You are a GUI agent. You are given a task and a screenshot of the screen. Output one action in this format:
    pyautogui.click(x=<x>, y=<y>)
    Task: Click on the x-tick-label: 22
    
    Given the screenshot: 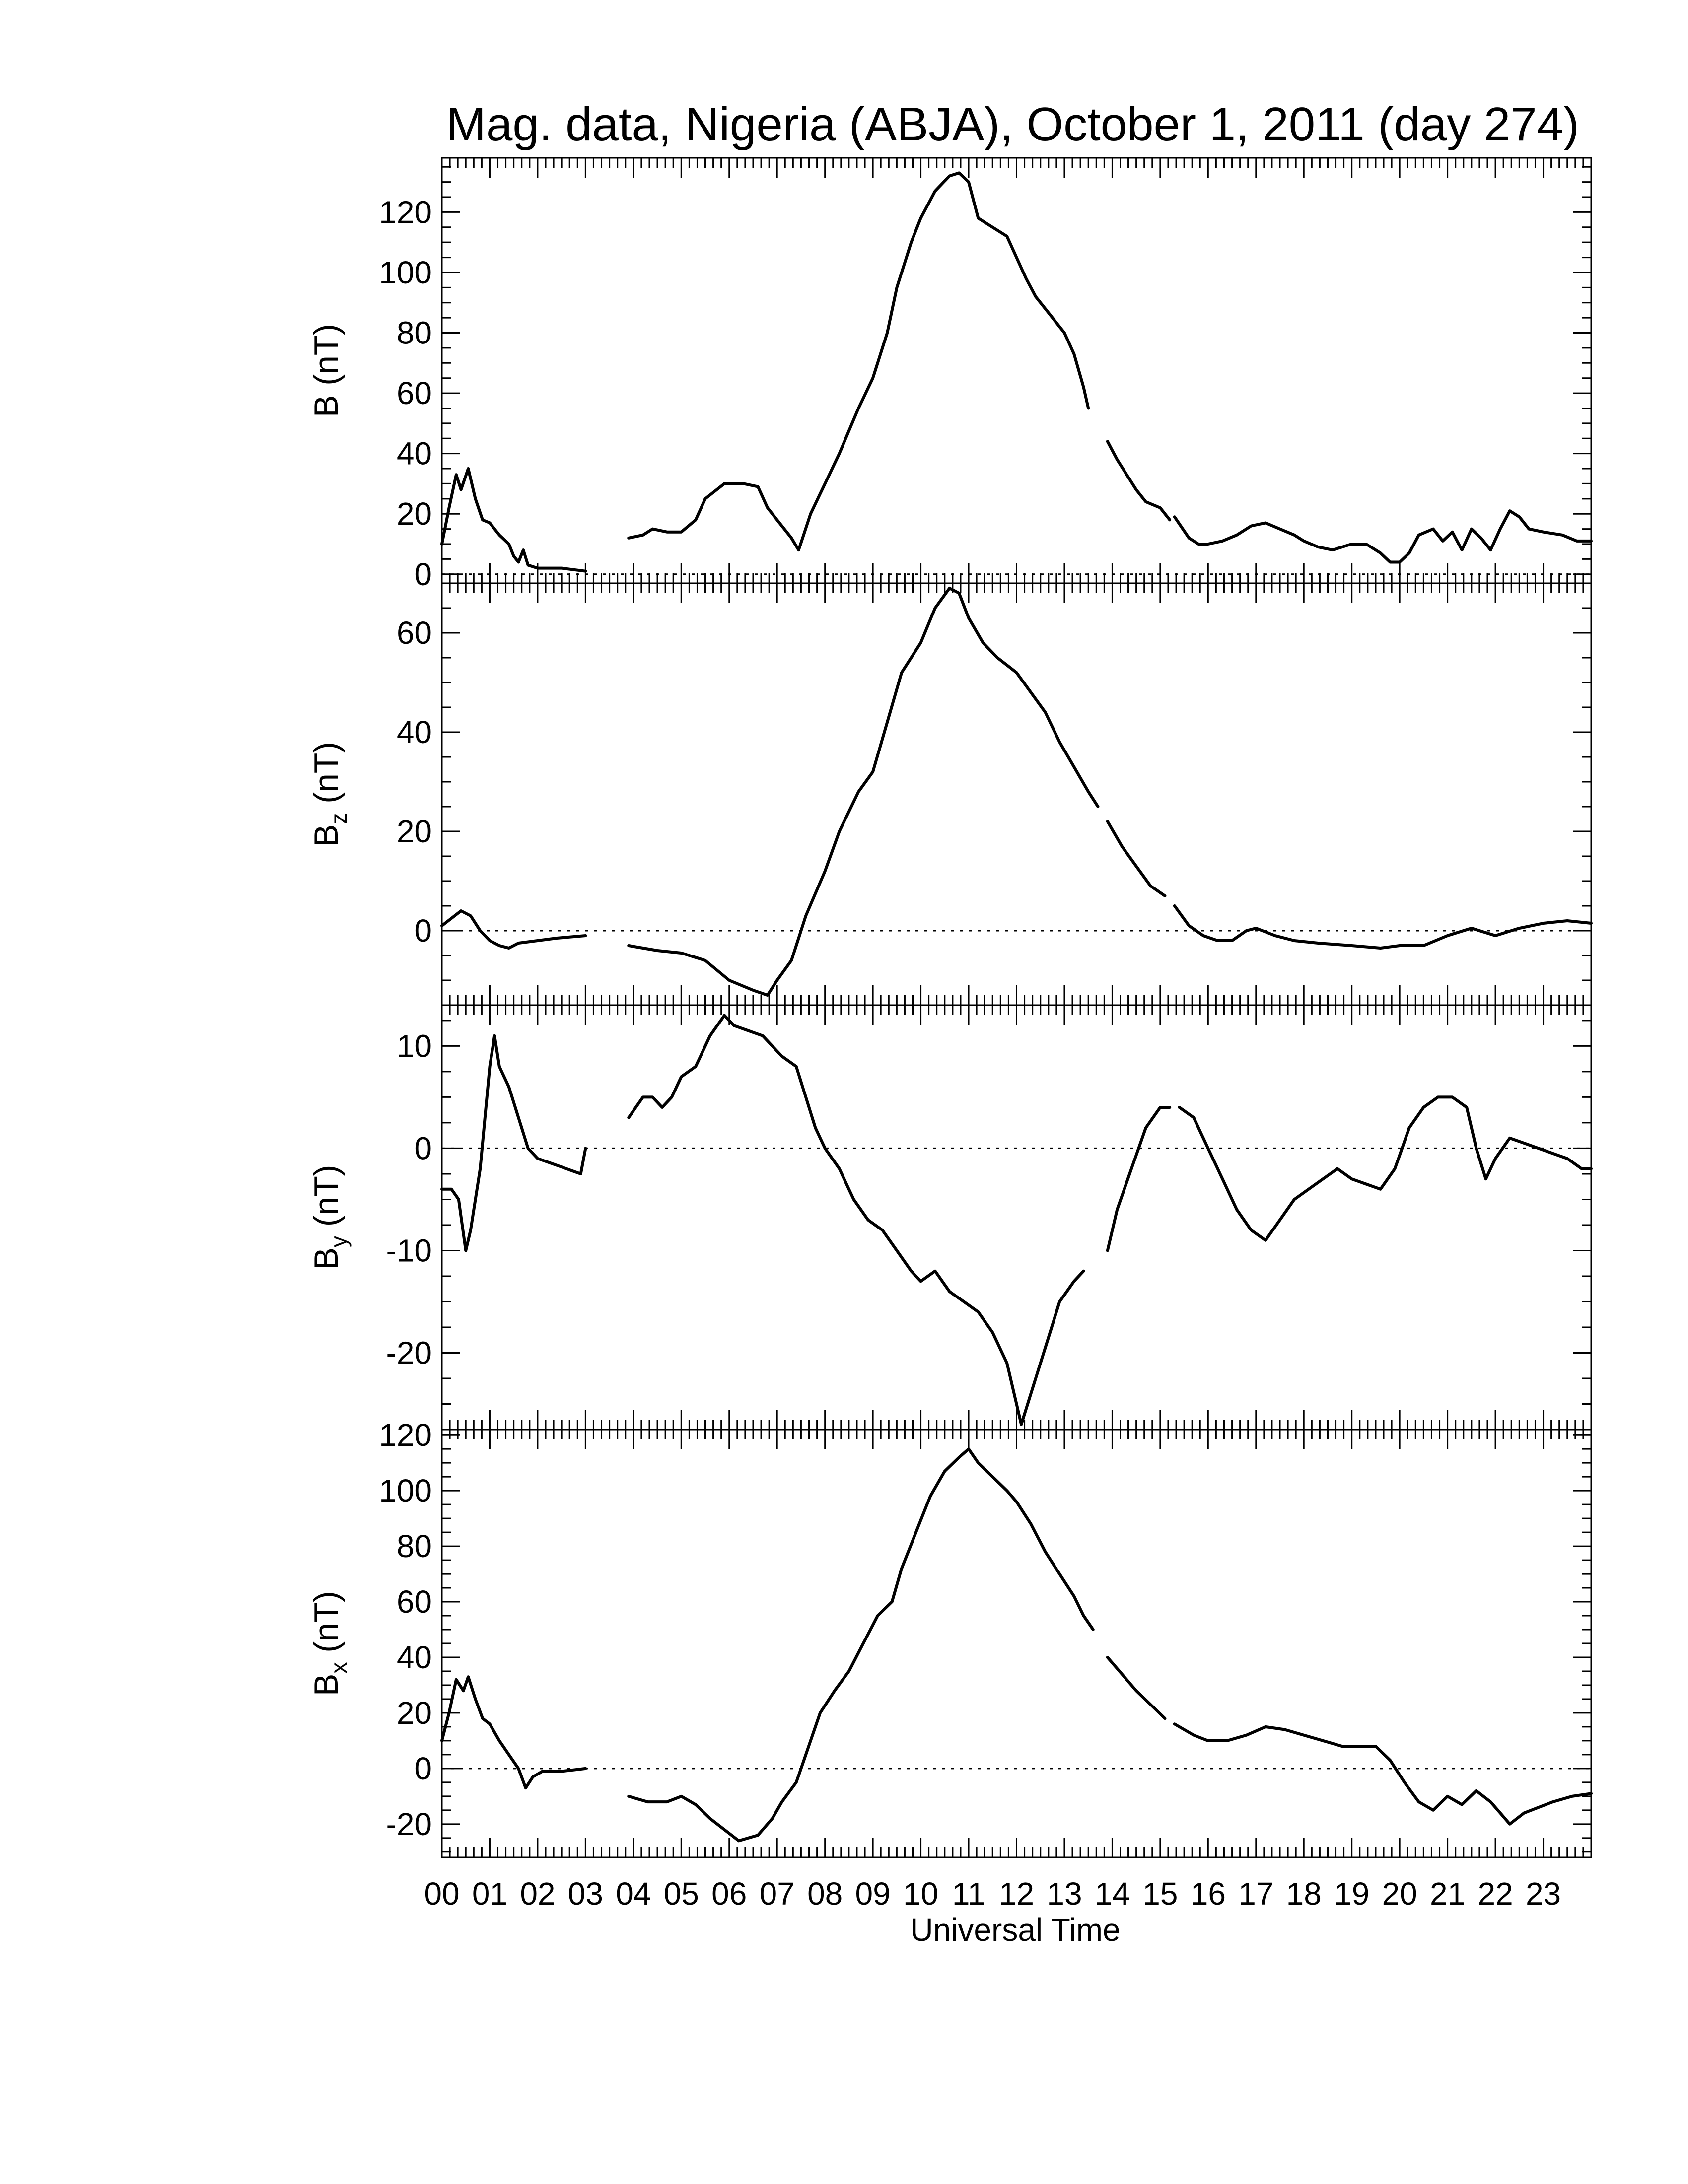 What is the action you would take?
    pyautogui.click(x=1495, y=1893)
    